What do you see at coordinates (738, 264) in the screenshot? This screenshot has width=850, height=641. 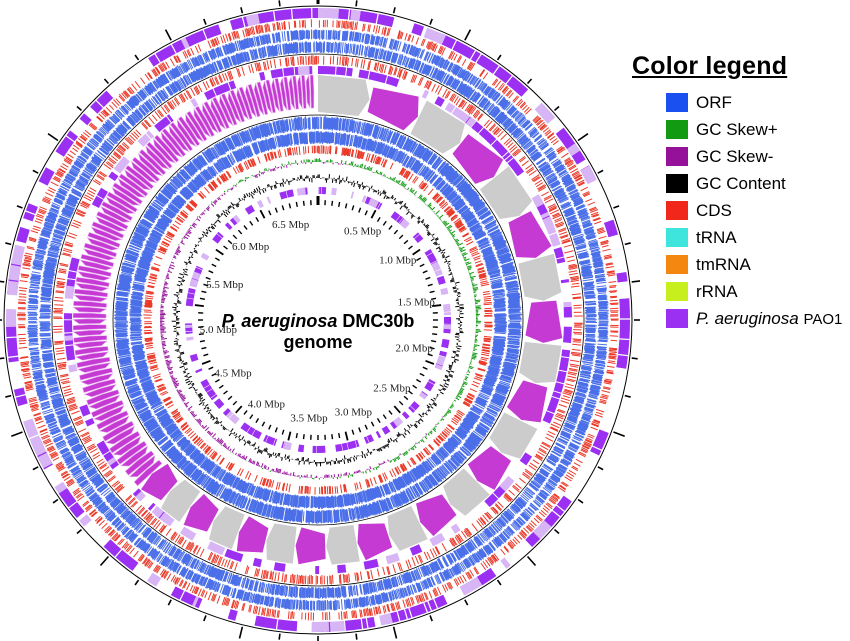 I see `legend-item: tmRNA` at bounding box center [738, 264].